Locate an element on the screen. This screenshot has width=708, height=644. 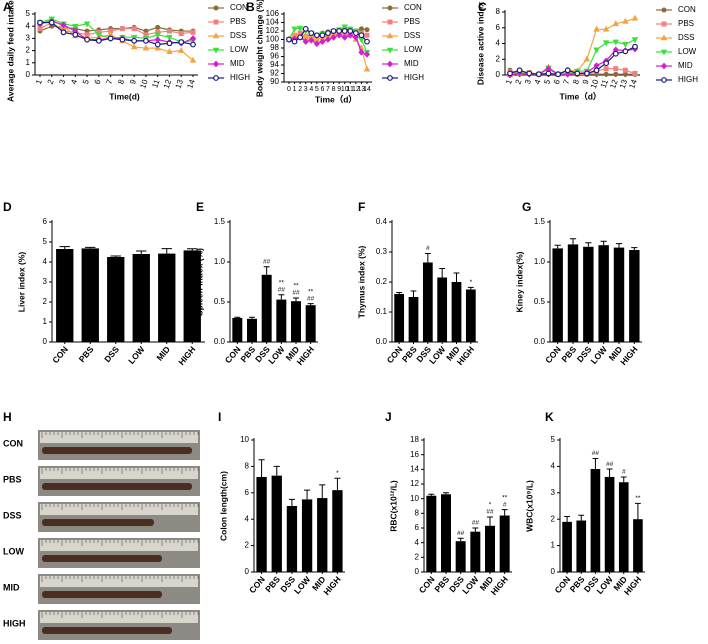
x-tick-label: PBS is located at coordinates (272, 584).